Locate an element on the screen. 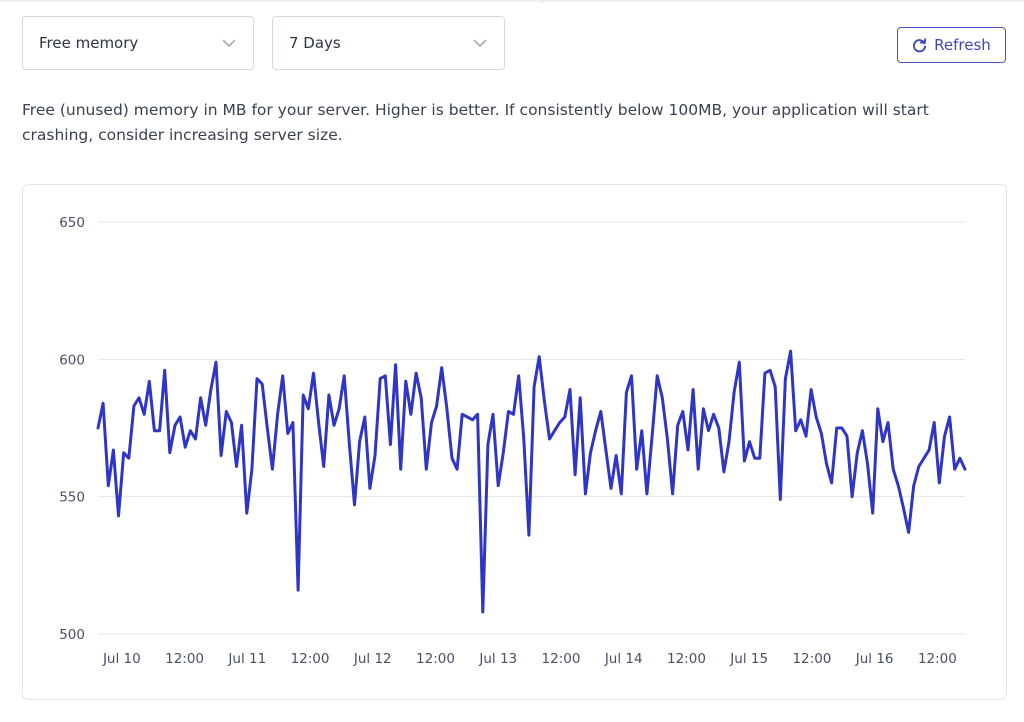  metric-select: Free memory is located at coordinates (138, 43).